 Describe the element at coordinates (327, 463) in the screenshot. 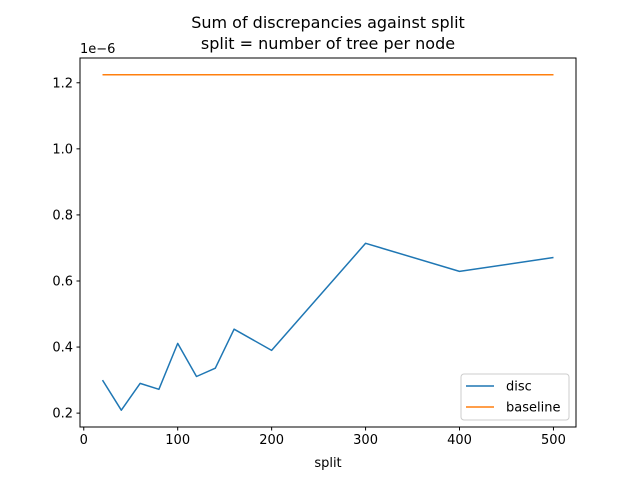

I see `x-axis-label: split` at that location.